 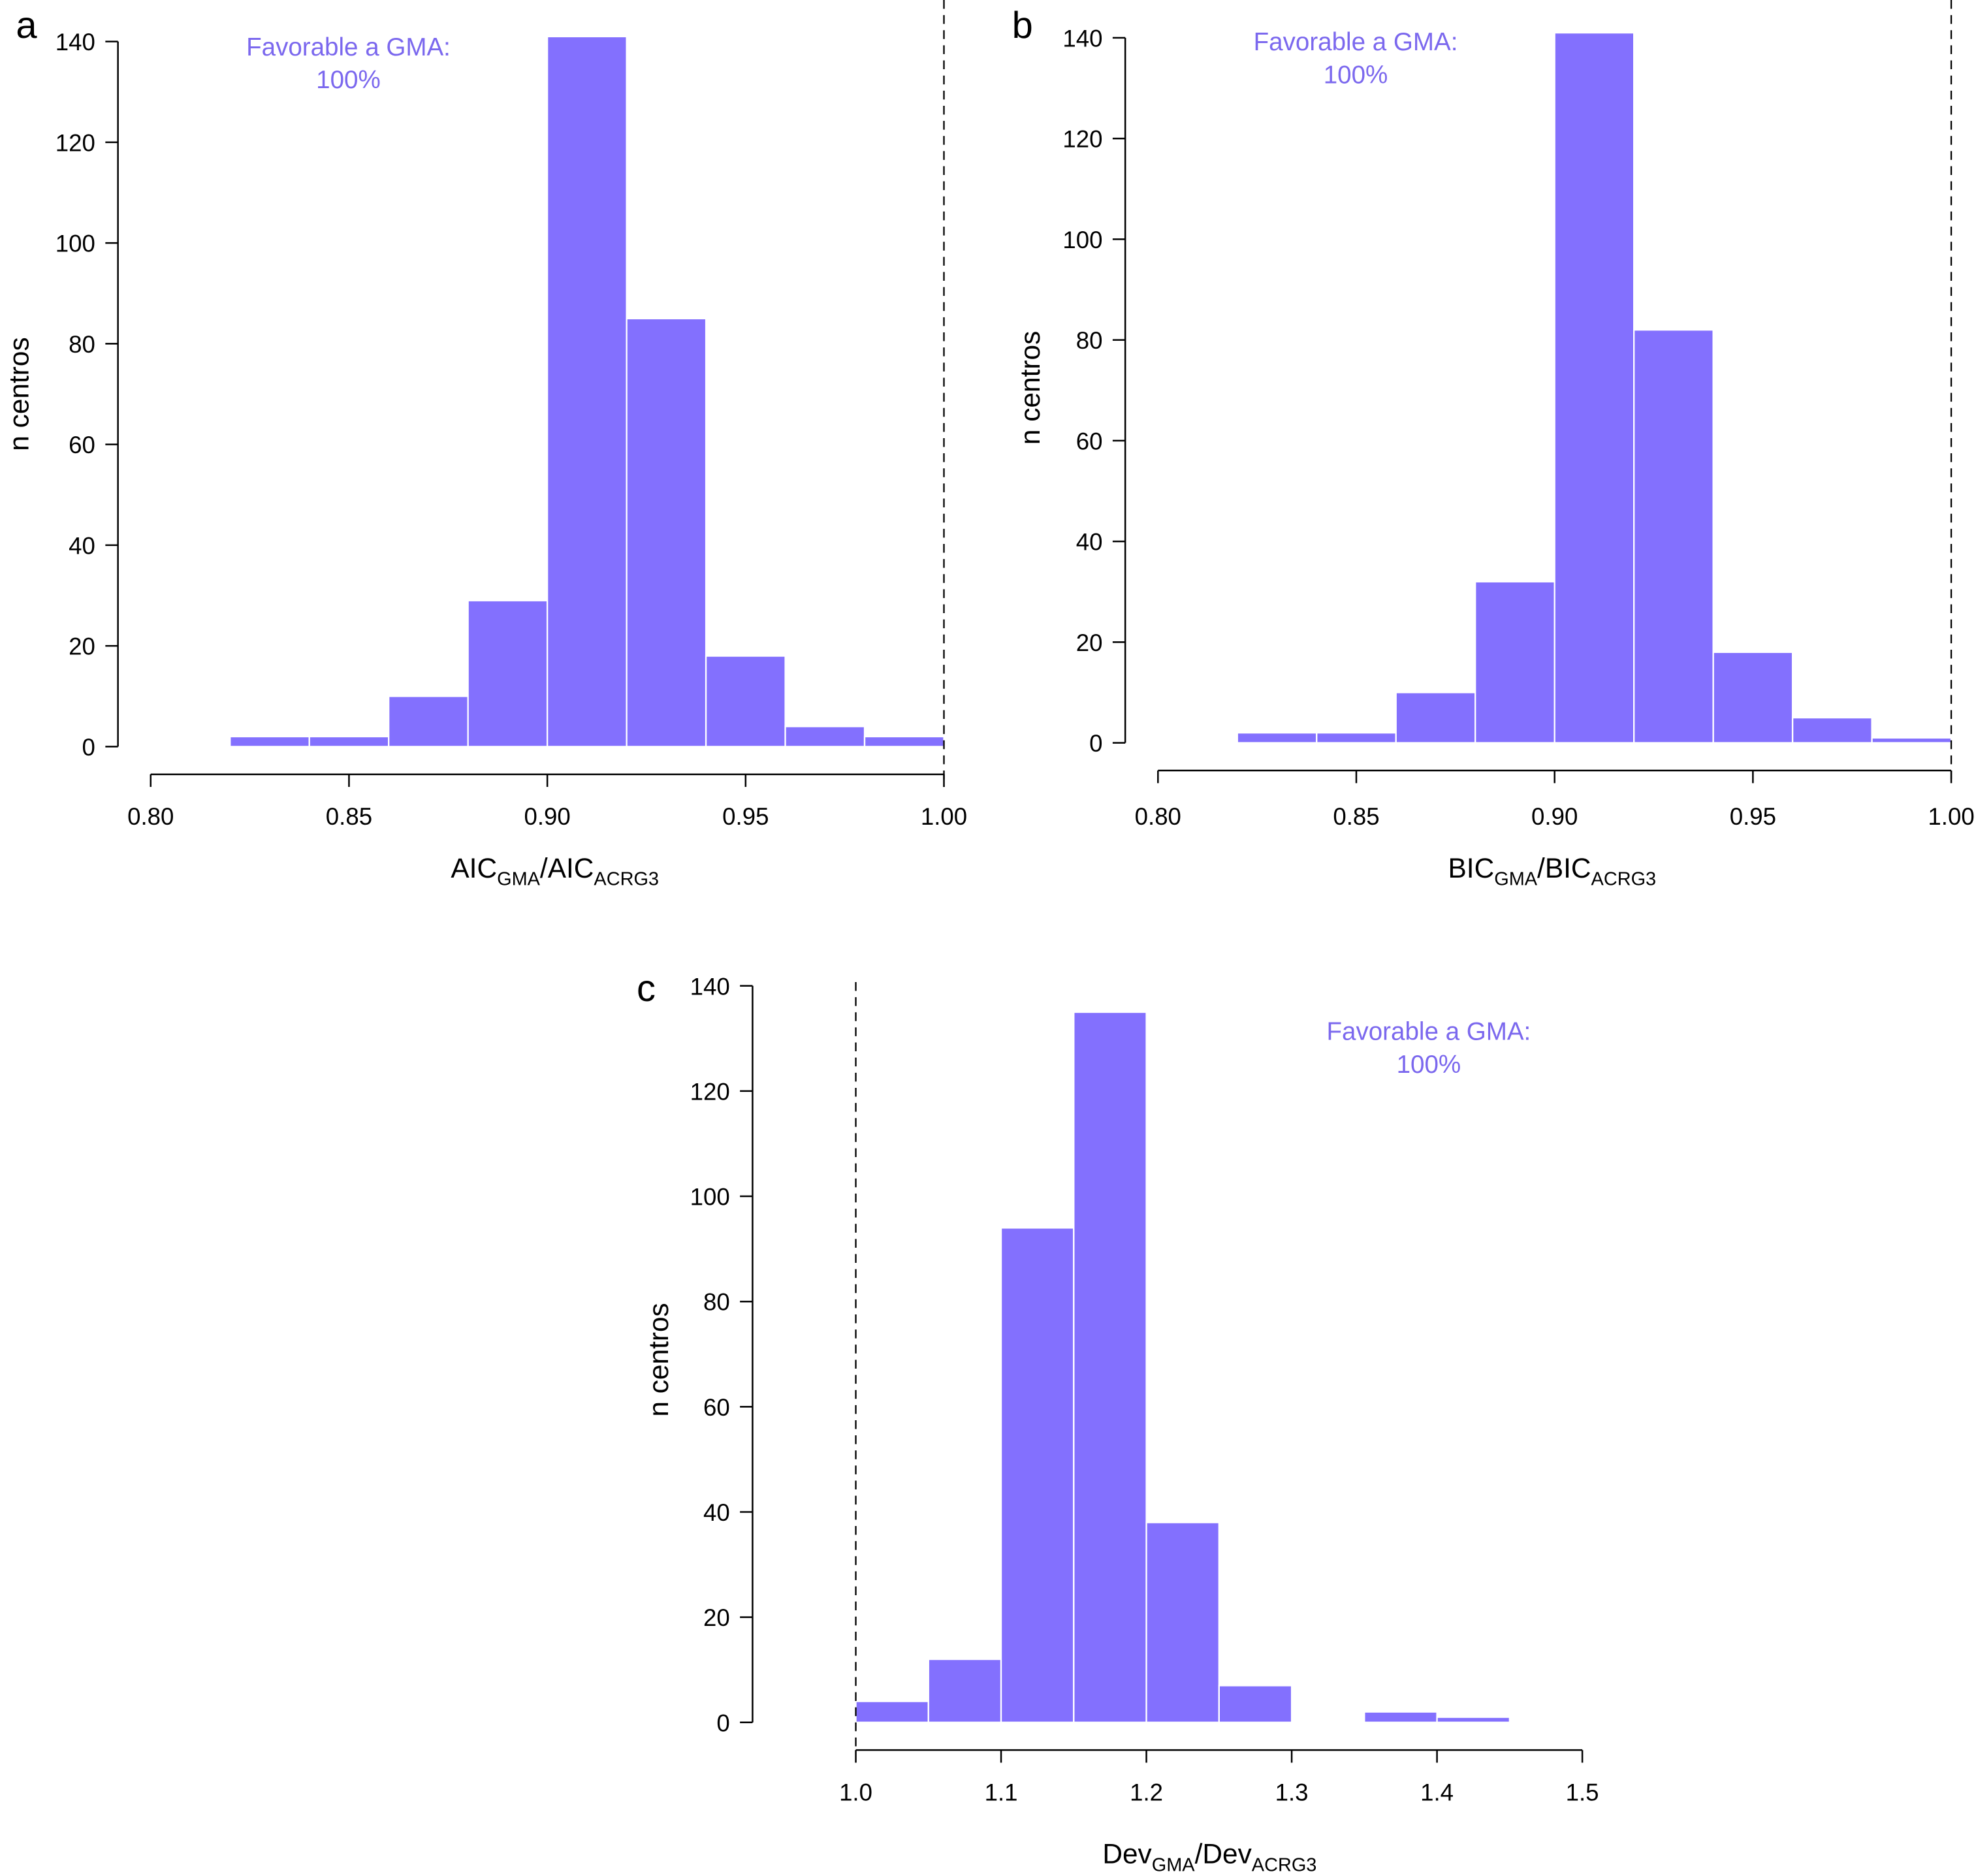 I want to click on x-axis-label: BICGMA/BICACRG3, so click(x=1552, y=871).